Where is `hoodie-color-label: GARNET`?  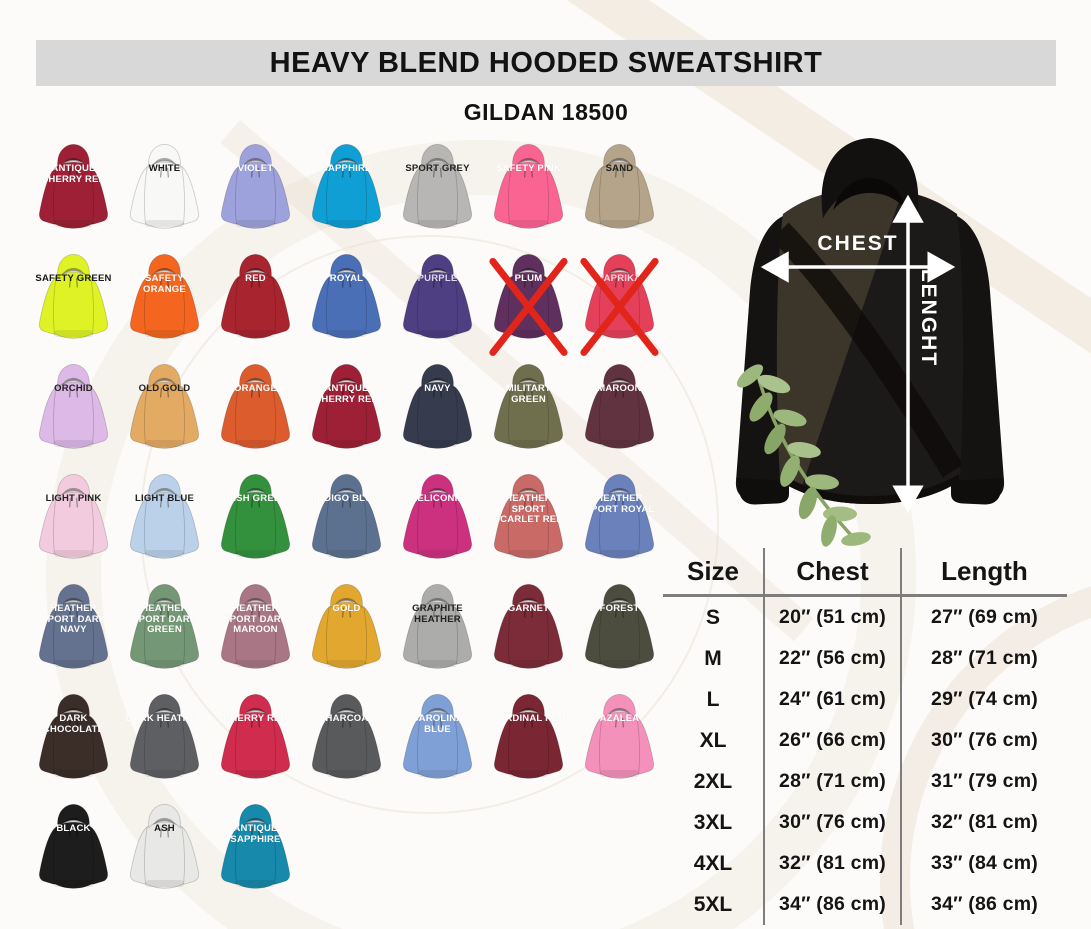 hoodie-color-label: GARNET is located at coordinates (528, 608).